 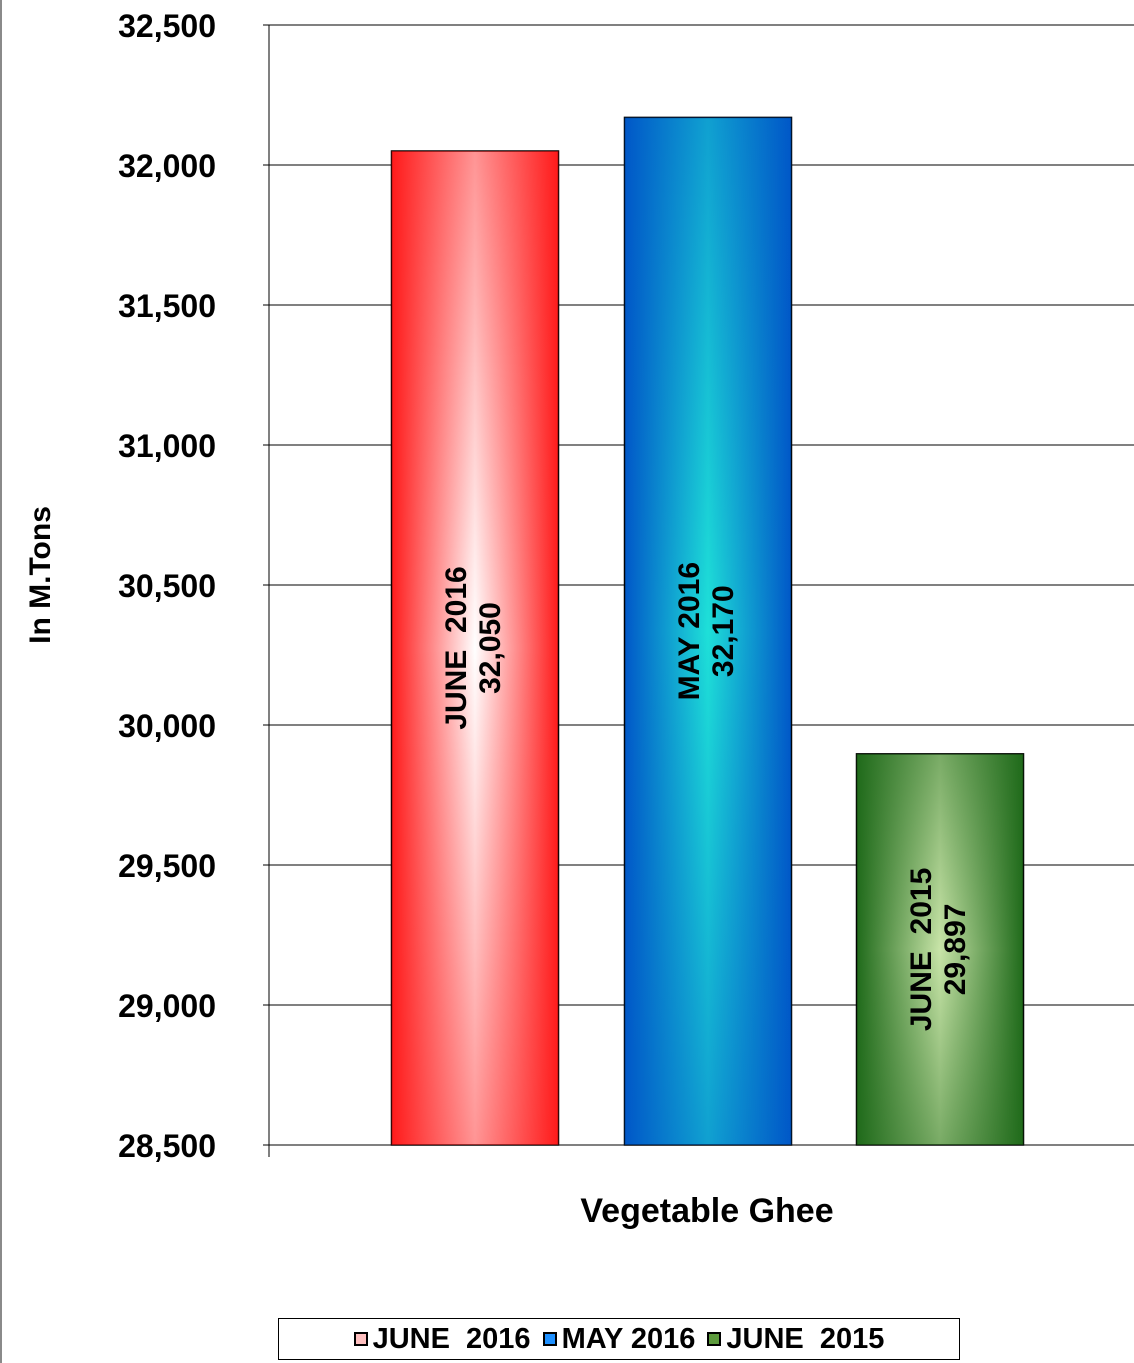 I want to click on legend-item: JUNE 2015, so click(x=795, y=1339).